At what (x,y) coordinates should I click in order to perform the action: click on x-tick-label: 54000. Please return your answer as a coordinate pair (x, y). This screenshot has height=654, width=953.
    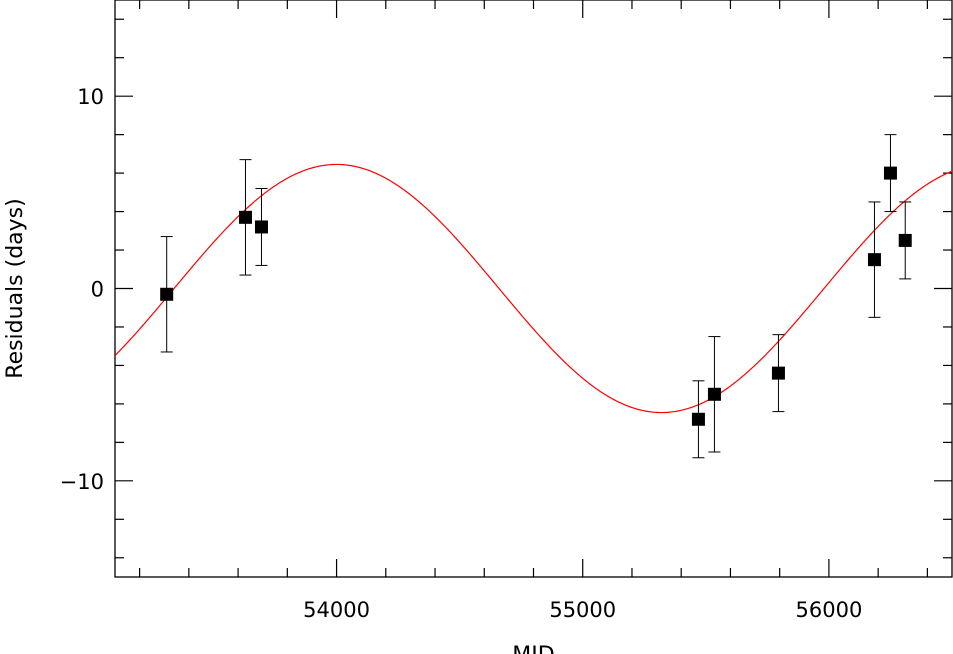
    Looking at the image, I should click on (336, 610).